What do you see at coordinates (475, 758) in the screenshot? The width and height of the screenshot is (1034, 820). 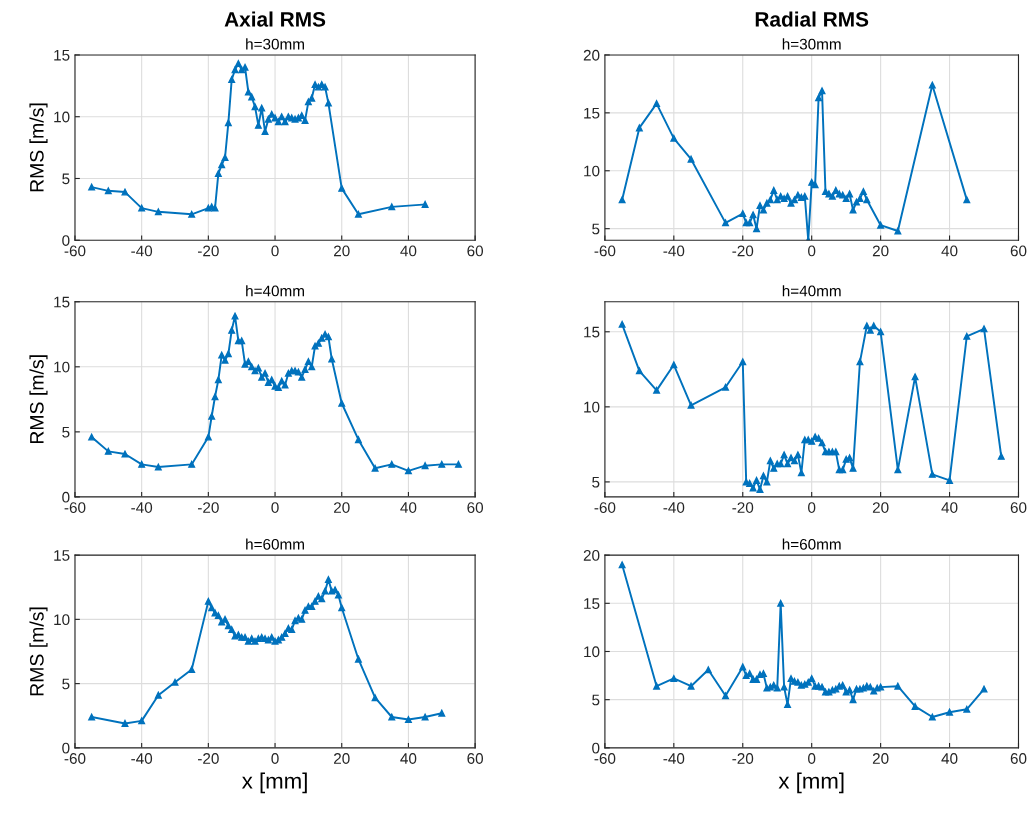 I see `x-tick-label: 60` at bounding box center [475, 758].